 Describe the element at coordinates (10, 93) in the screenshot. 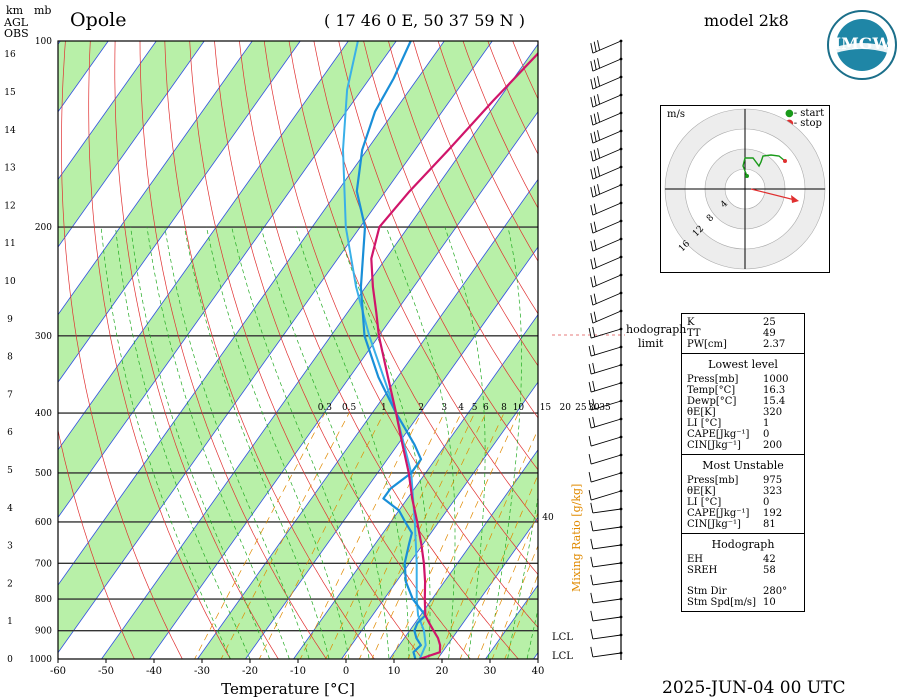

I see `km-tick-label: 15` at that location.